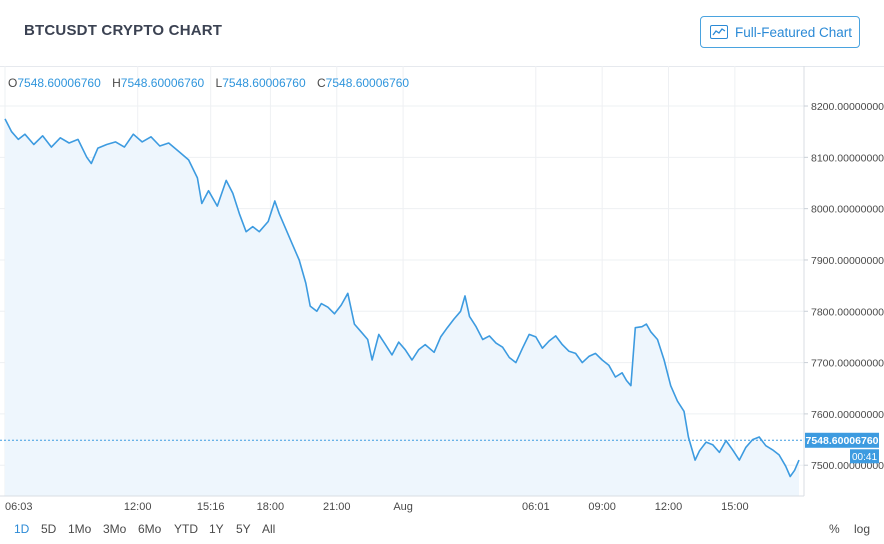 The image size is (884, 544). Describe the element at coordinates (719, 32) in the screenshot. I see `chart-line-icon` at that location.